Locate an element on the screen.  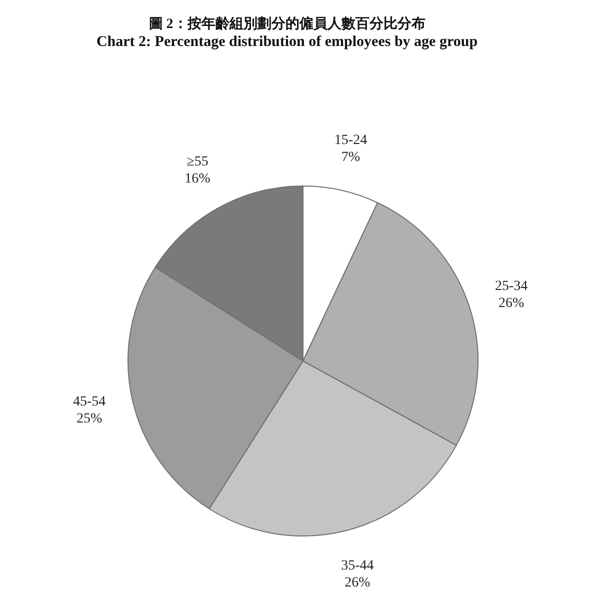
subtitle: Chart 2: Percentage distribution of employees by age group is located at coordinates (287, 42).